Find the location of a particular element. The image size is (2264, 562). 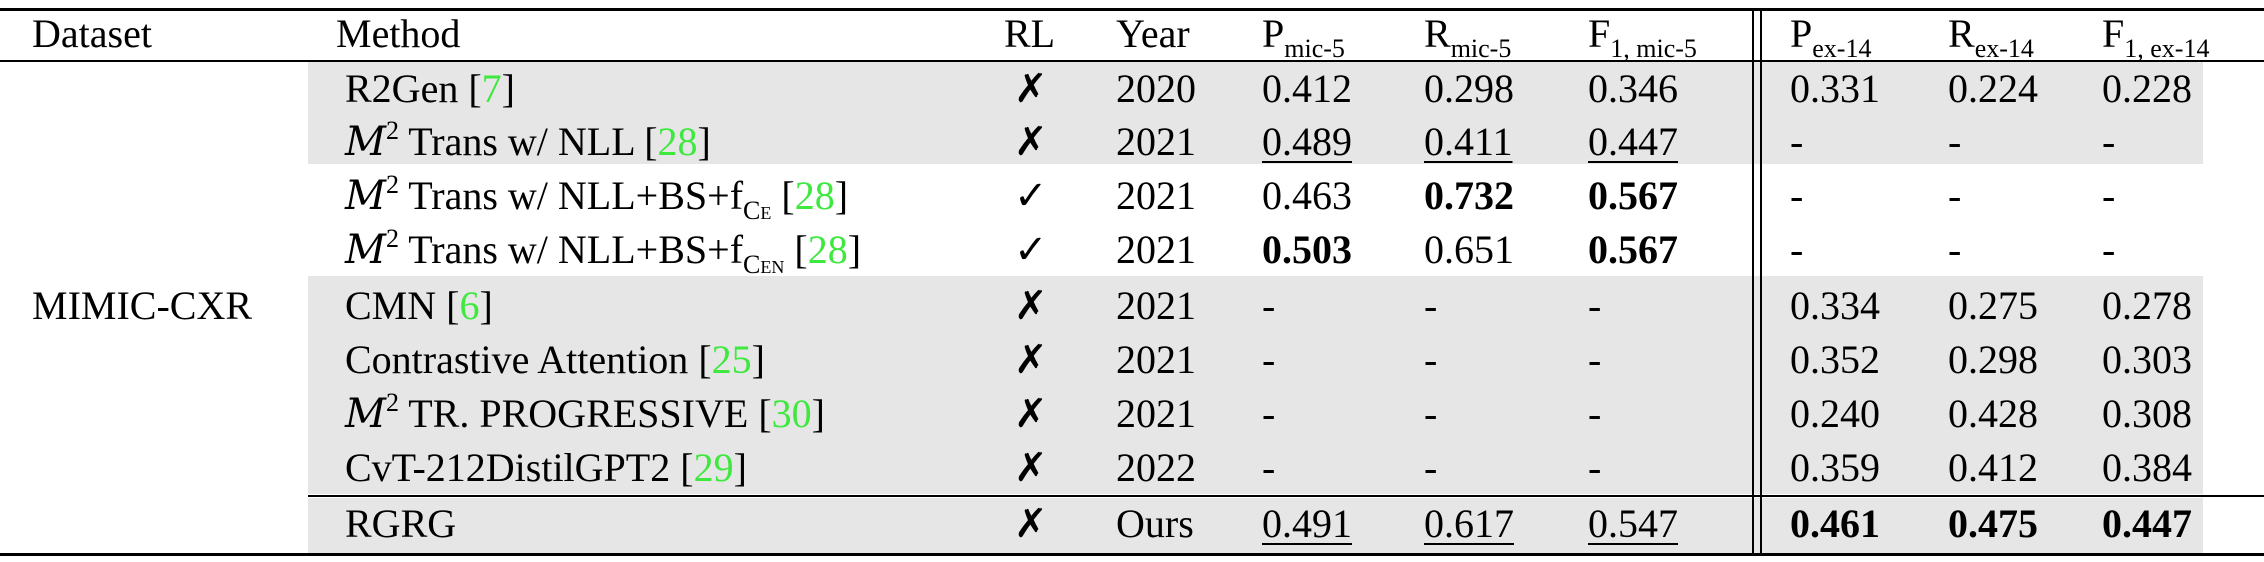

method-cell: CMN [6] is located at coordinates (419, 305).